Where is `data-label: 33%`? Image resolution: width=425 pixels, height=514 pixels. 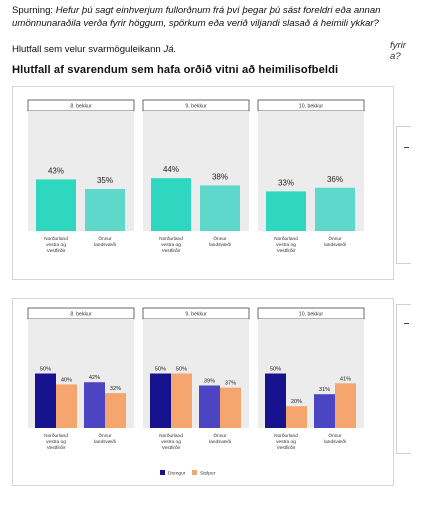
data-label: 33% is located at coordinates (286, 182).